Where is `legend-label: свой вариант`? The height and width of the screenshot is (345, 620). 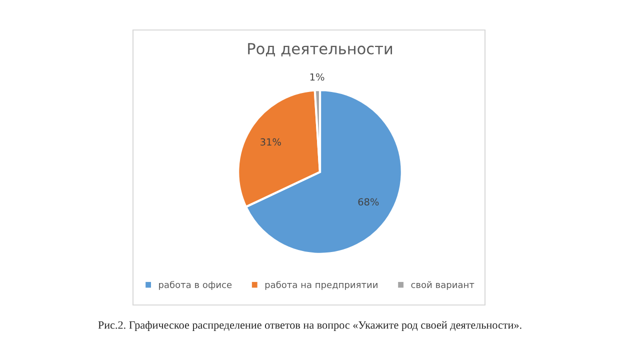
legend-label: свой вариант is located at coordinates (442, 285).